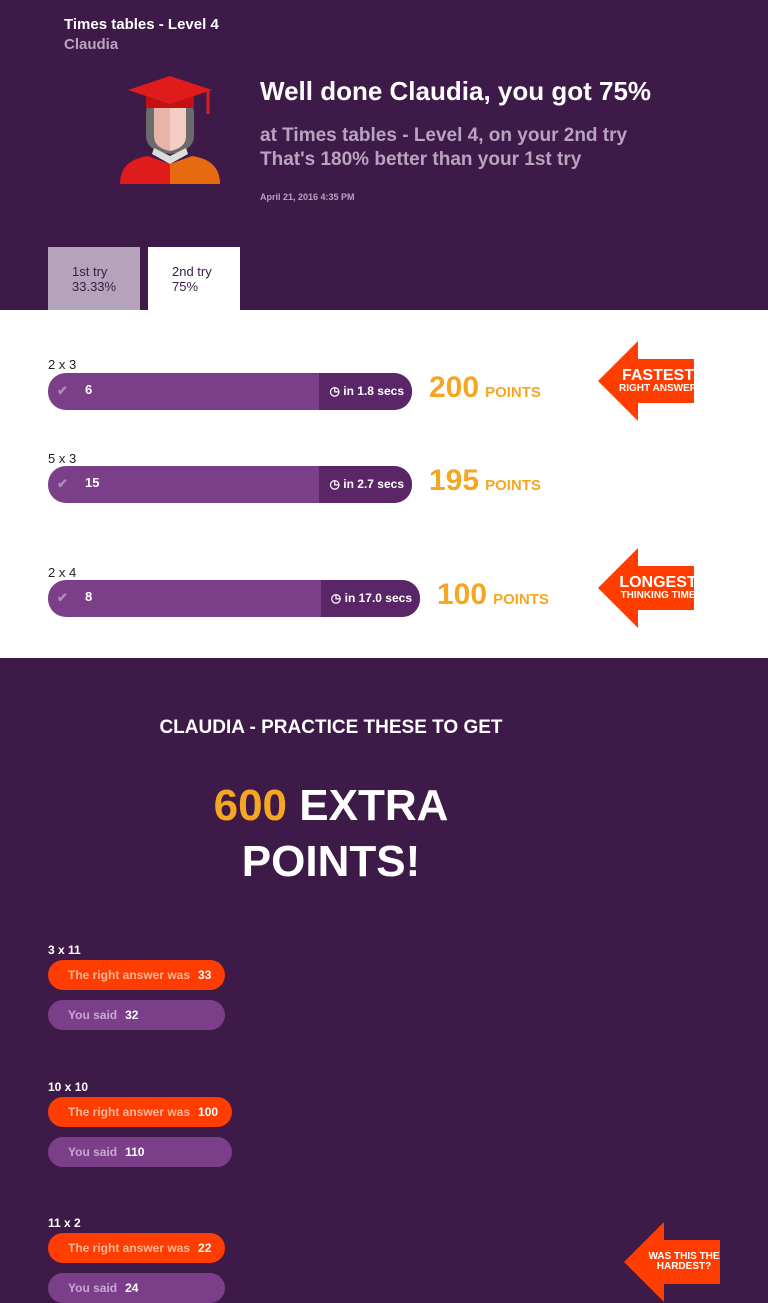  Describe the element at coordinates (90, 271) in the screenshot. I see `tab-label: 1st try` at that location.